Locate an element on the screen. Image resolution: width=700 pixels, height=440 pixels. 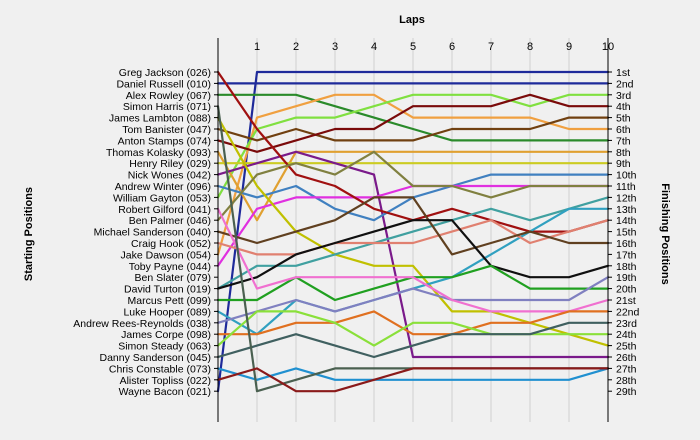
finish-position-label: 6th is located at coordinates (623, 130).